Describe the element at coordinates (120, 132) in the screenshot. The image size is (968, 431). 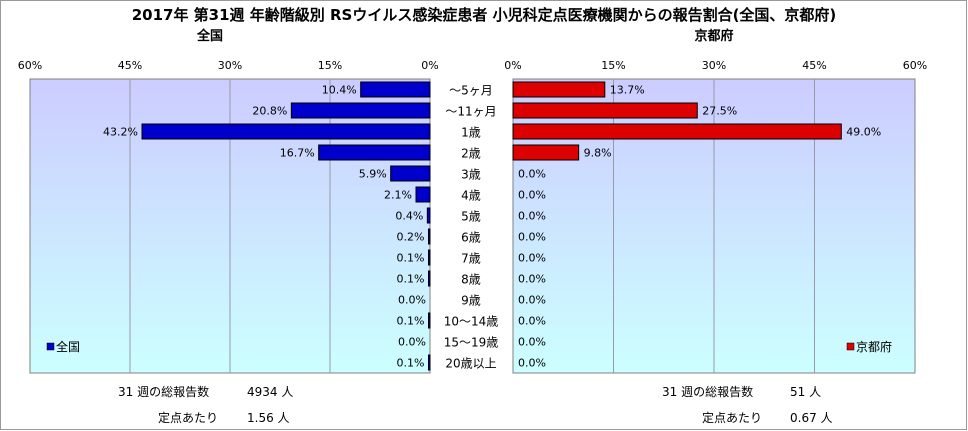
I see `data-label-left: 43.2%` at that location.